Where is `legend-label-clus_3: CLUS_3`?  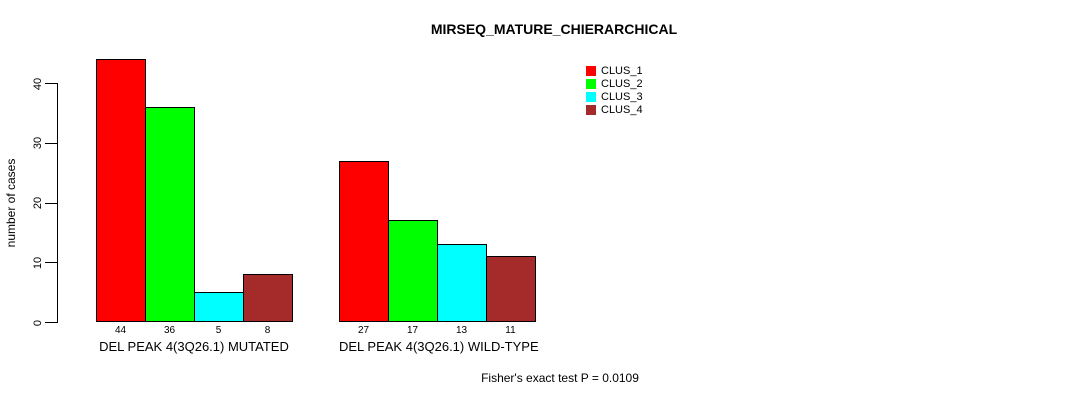 legend-label-clus_3: CLUS_3 is located at coordinates (622, 97).